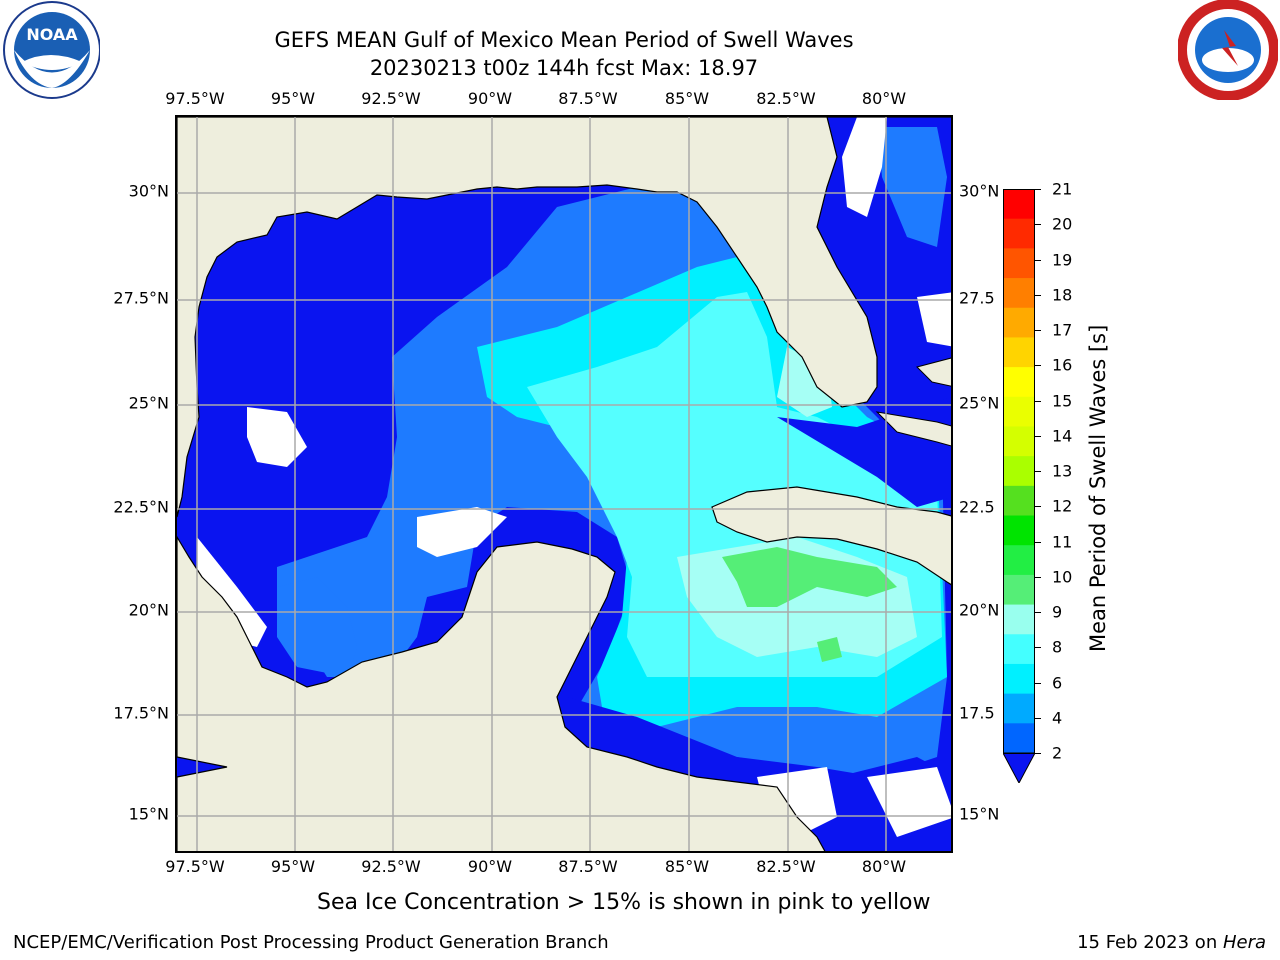 The image size is (1280, 960). I want to click on colorbar-tick-label: 17, so click(1062, 330).